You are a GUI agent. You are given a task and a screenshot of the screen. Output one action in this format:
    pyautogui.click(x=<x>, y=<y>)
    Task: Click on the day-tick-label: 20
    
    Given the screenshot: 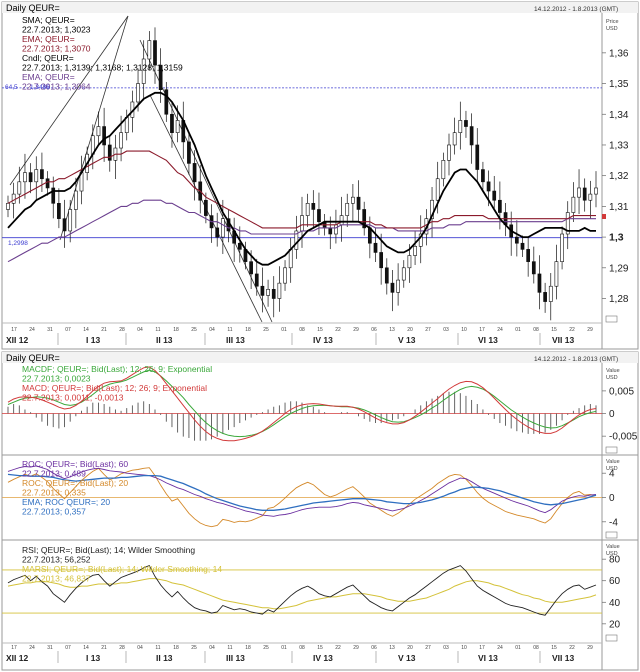 What is the action you would take?
    pyautogui.click(x=410, y=330)
    